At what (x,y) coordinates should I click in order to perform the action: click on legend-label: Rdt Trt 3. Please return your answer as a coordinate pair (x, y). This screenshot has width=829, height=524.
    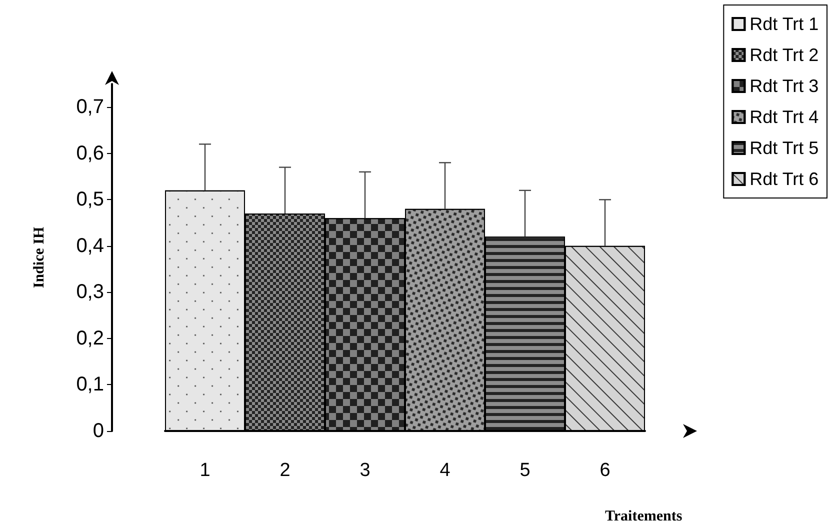
    Looking at the image, I should click on (784, 86).